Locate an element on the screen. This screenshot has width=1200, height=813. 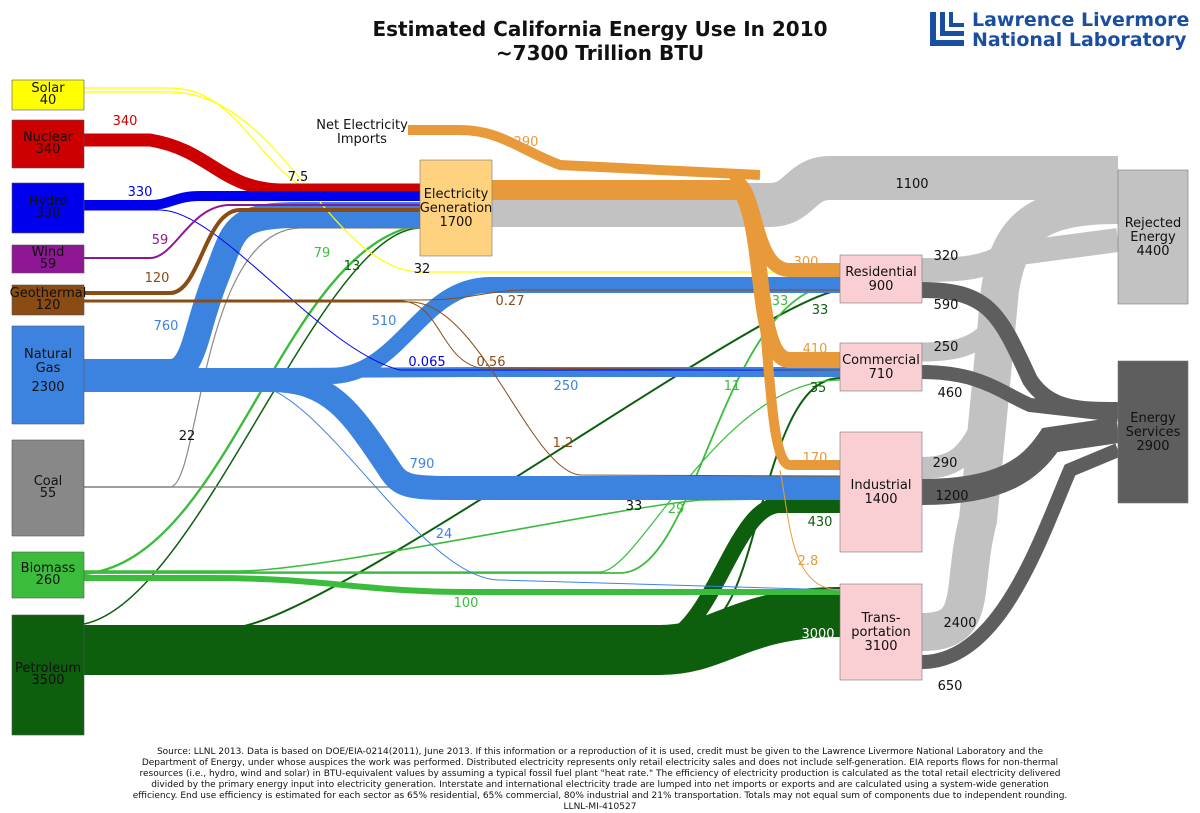
flow-nuclear-elec is located at coordinates (252, 165).